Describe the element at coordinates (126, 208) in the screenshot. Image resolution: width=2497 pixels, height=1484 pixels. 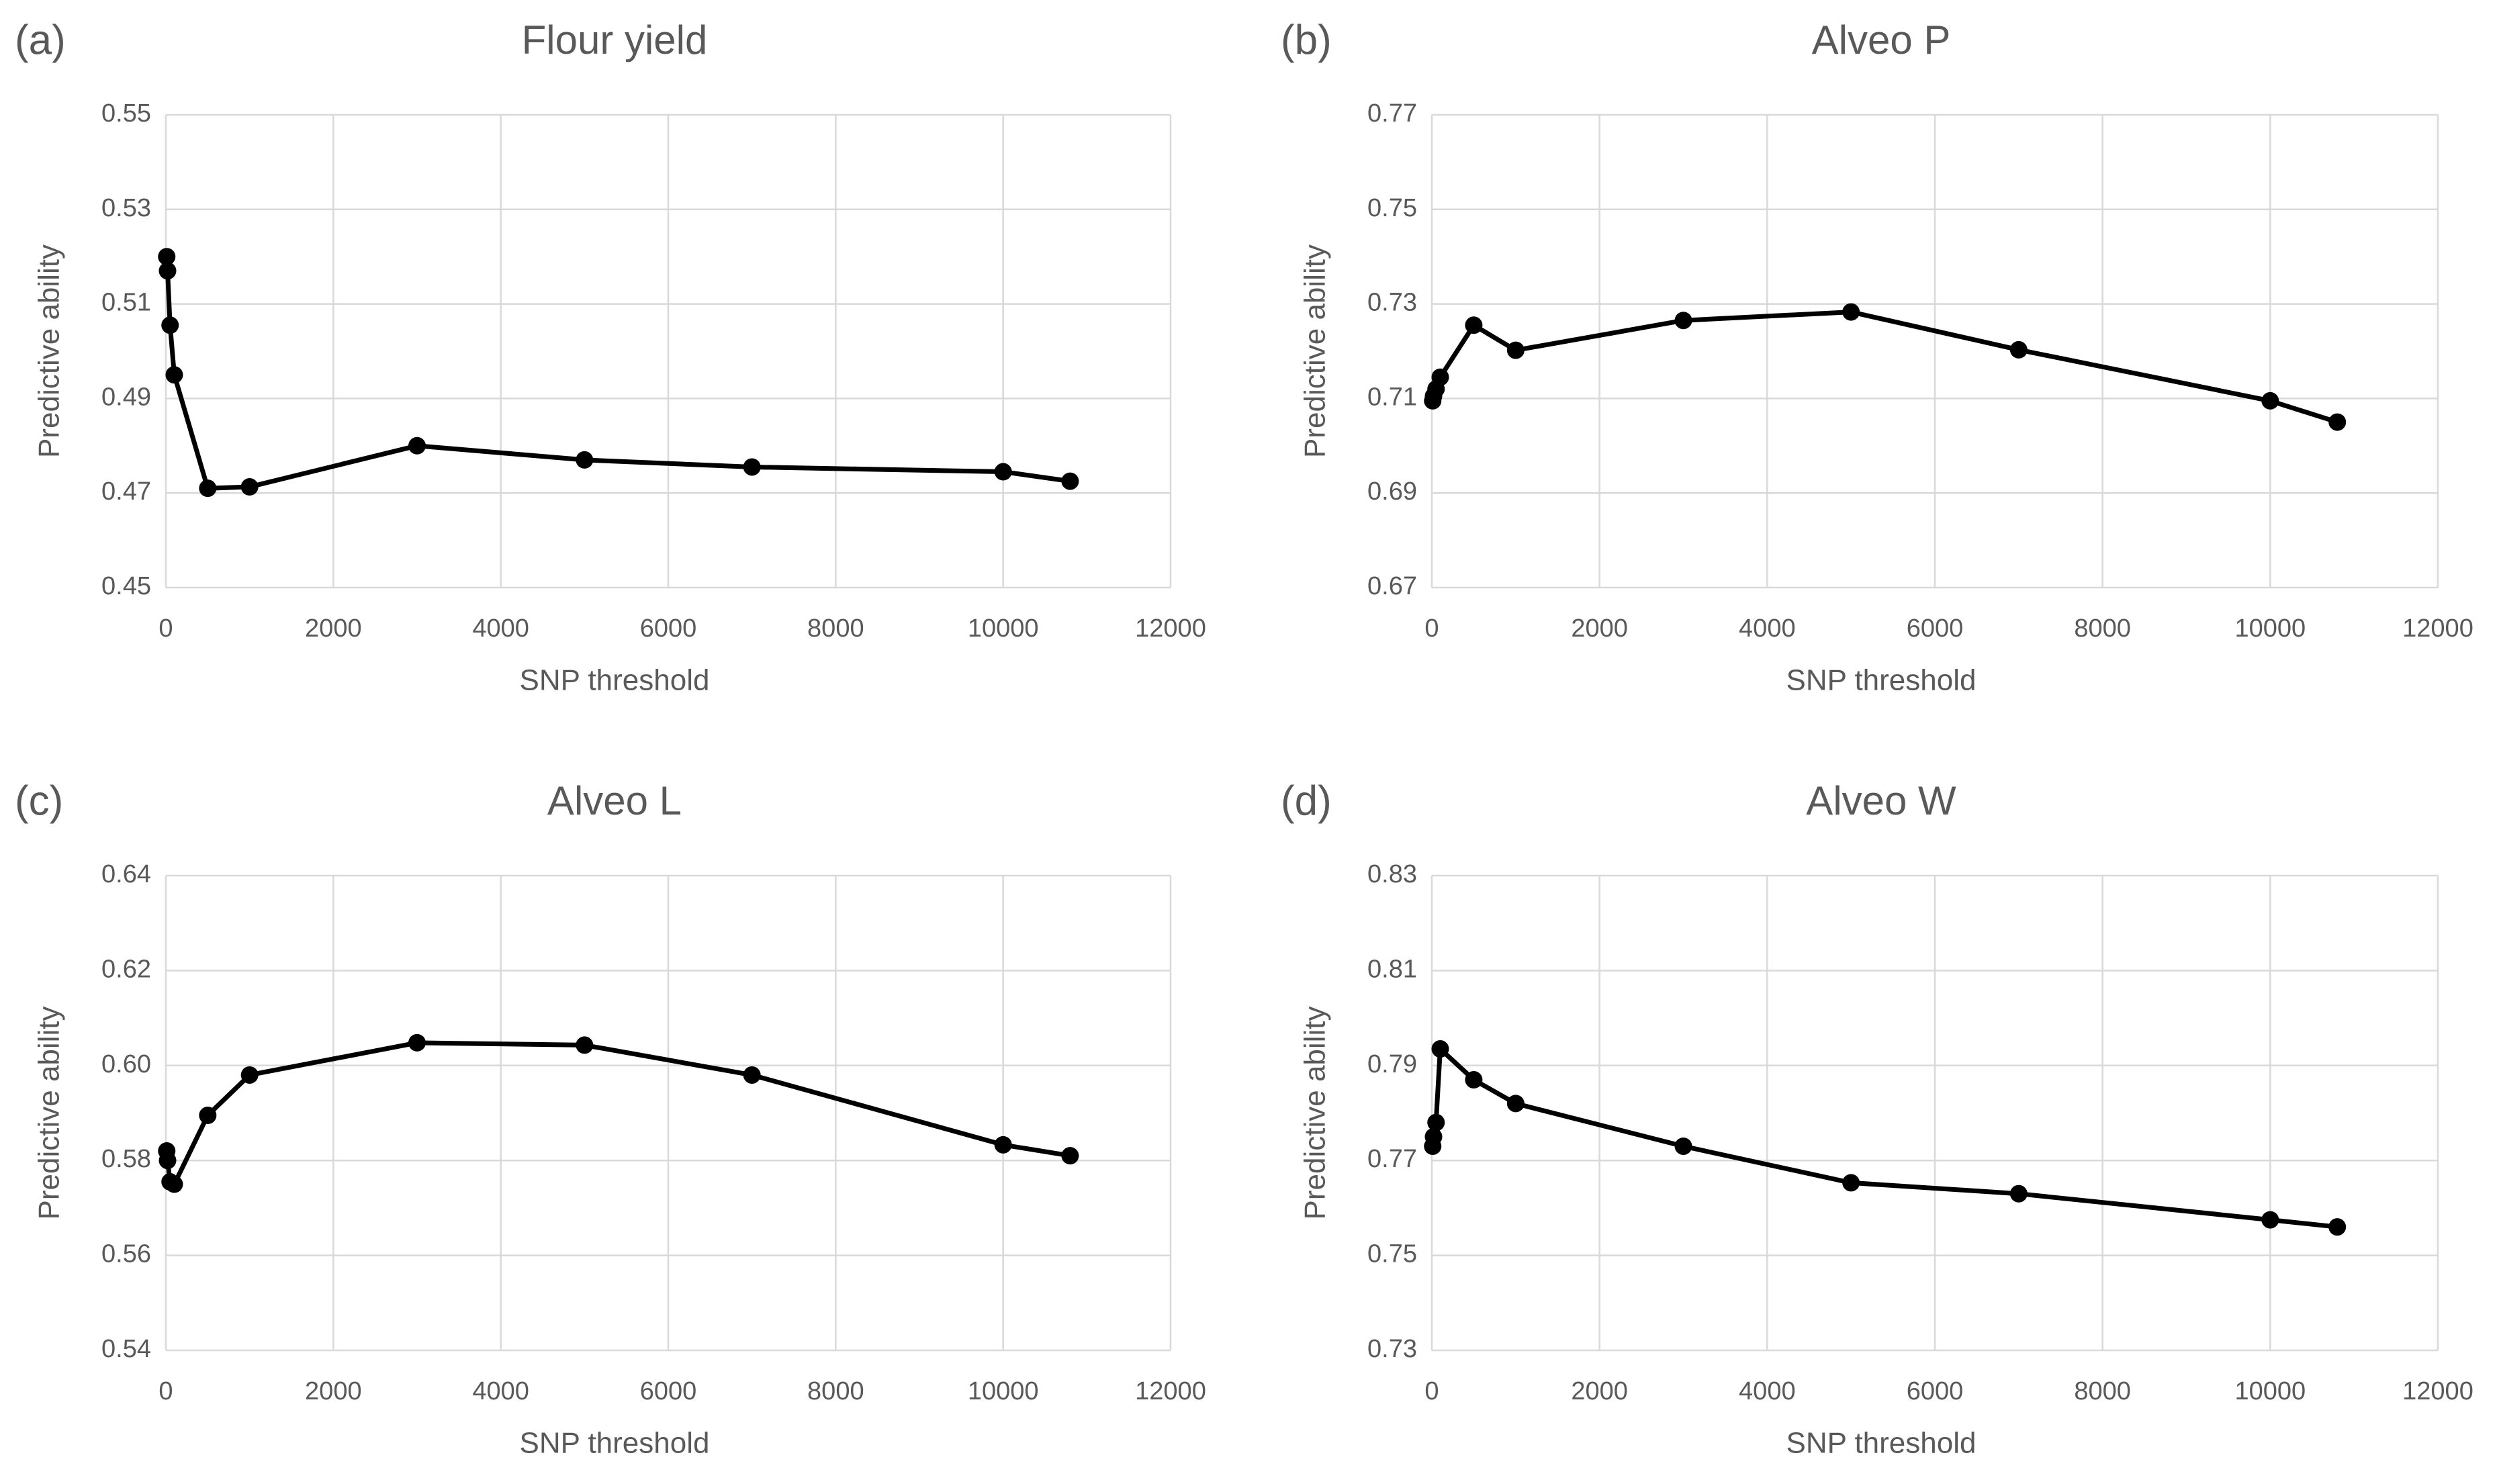
I see `y-tick-label: 0.53` at that location.